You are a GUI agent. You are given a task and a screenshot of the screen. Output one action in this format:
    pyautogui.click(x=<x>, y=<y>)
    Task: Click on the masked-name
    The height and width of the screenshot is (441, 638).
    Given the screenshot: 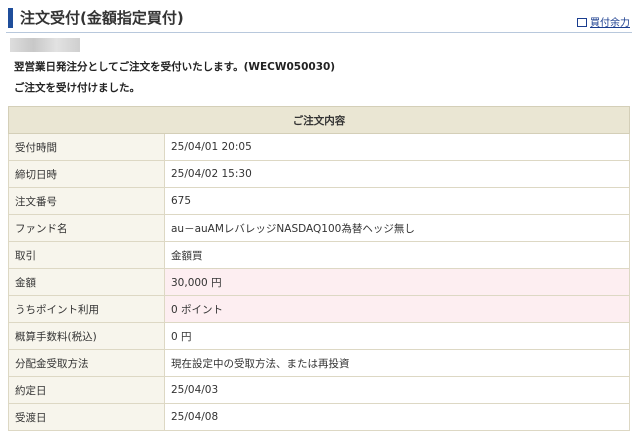 What is the action you would take?
    pyautogui.click(x=45, y=45)
    